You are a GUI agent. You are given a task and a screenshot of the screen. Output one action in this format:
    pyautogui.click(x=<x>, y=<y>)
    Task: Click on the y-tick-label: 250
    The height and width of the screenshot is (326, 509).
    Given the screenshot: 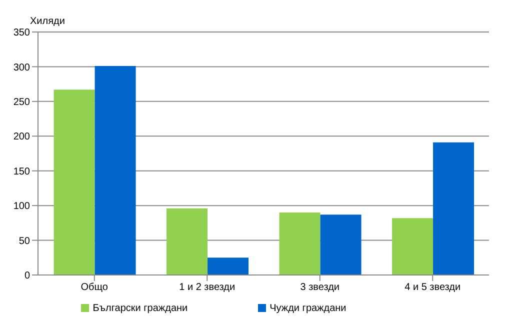 What is the action you would take?
    pyautogui.click(x=21, y=102)
    